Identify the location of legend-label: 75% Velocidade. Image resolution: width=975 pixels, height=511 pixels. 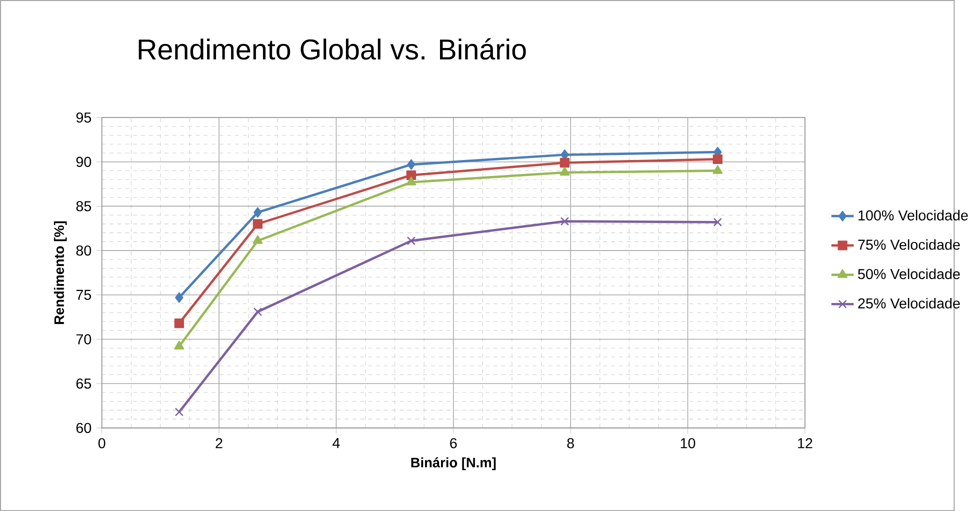
(909, 244).